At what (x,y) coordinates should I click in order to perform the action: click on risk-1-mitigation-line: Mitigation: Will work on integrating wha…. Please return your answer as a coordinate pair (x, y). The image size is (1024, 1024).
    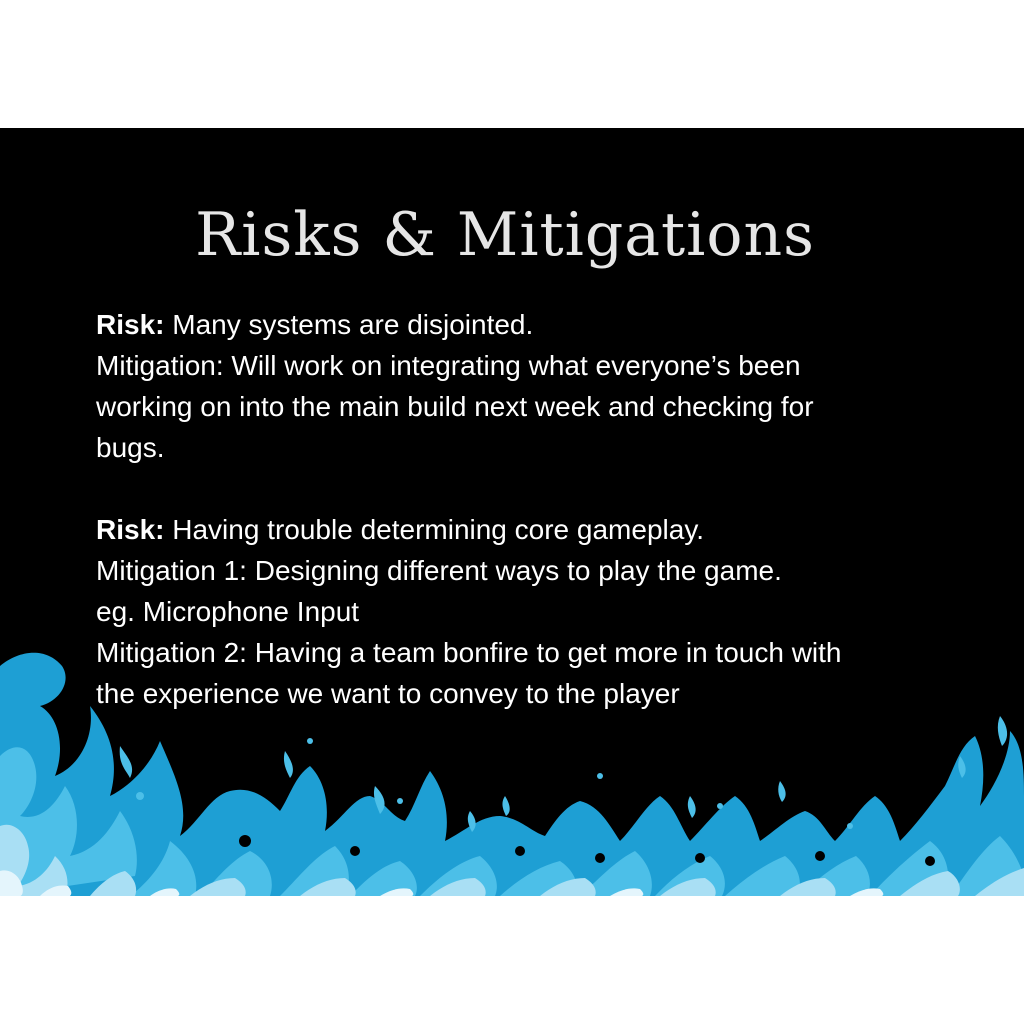
    Looking at the image, I should click on (448, 365).